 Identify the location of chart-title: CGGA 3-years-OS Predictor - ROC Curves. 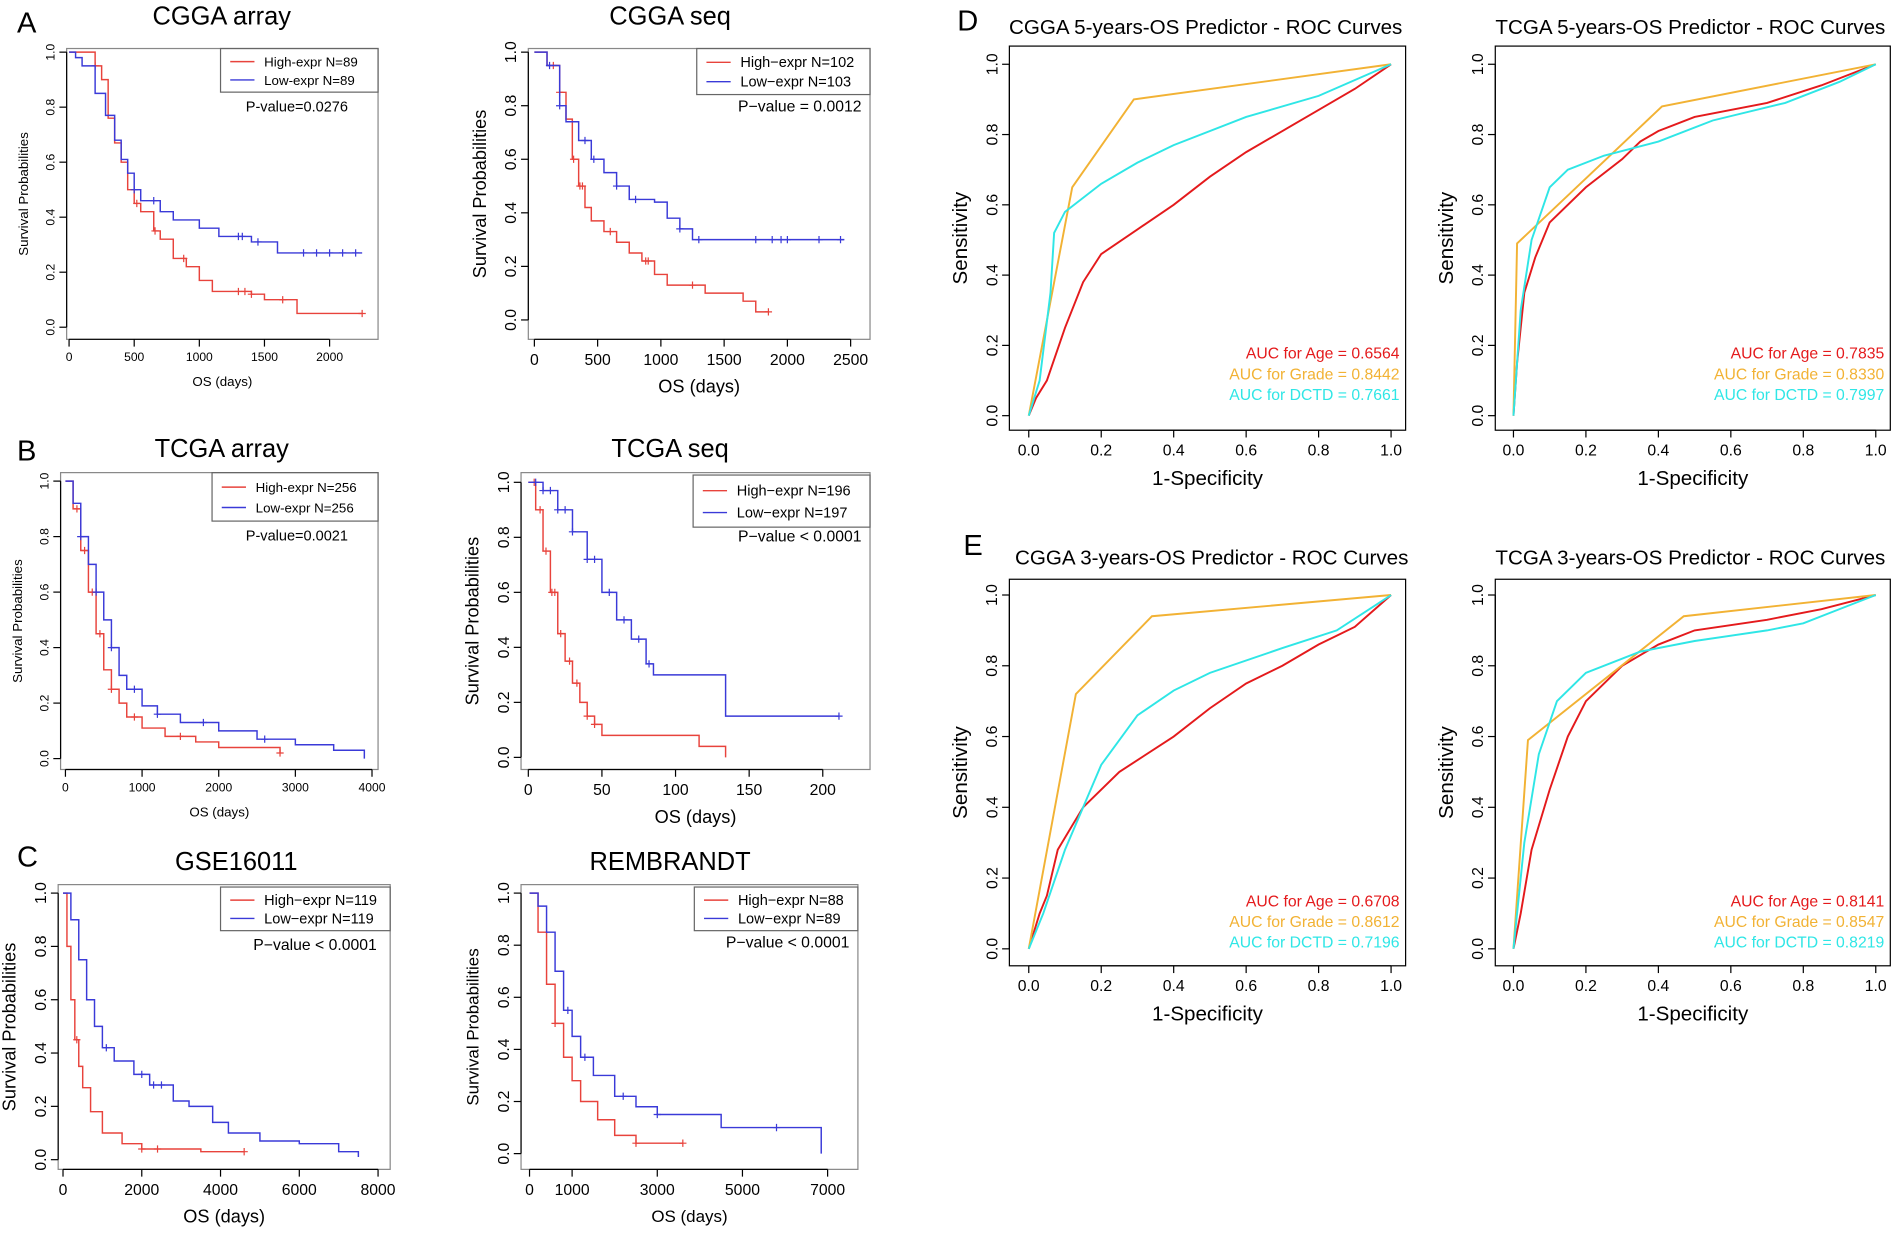
(1211, 558).